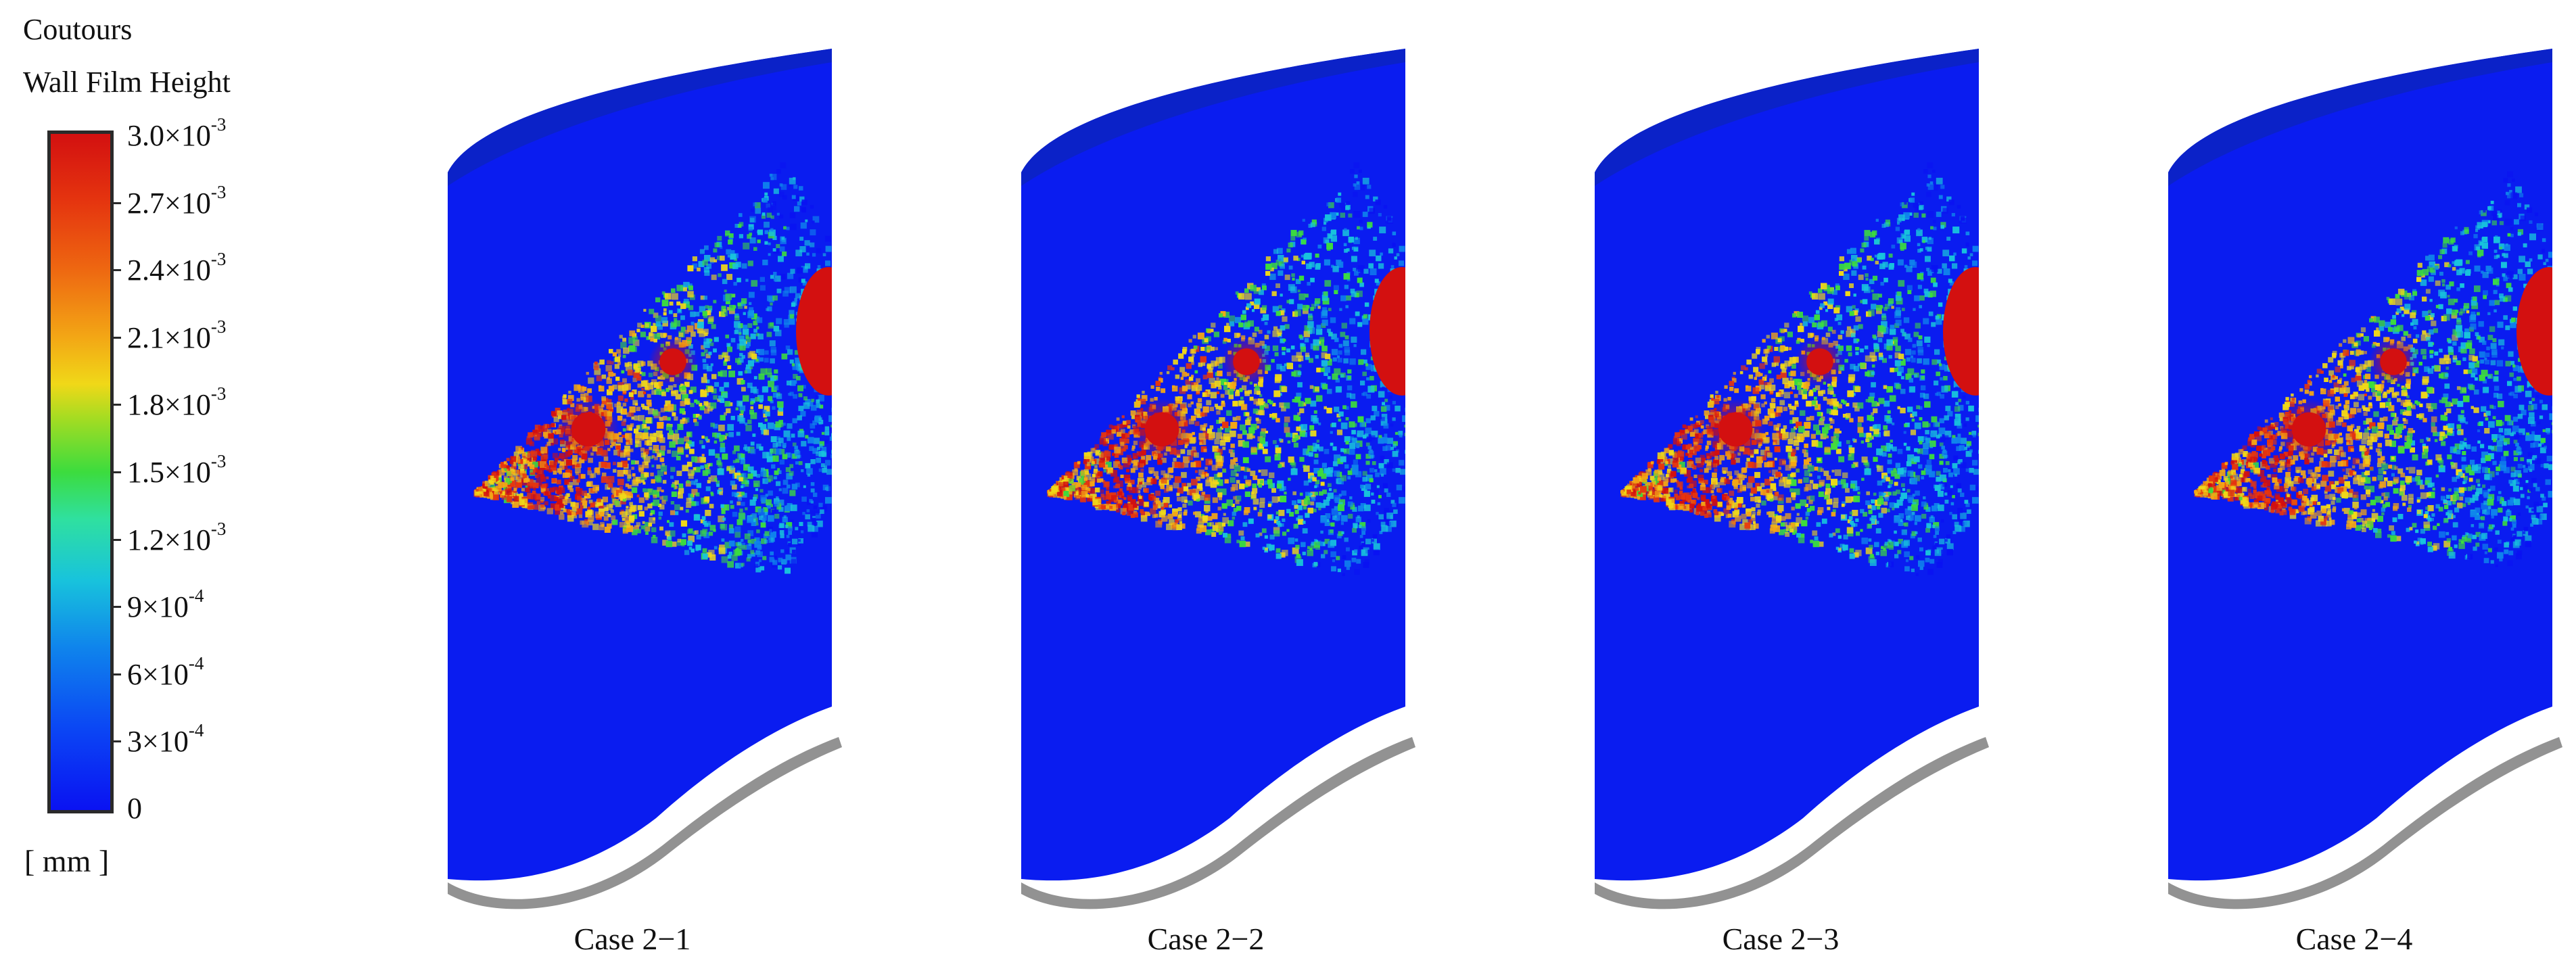 Image resolution: width=2576 pixels, height=973 pixels. Describe the element at coordinates (177, 470) in the screenshot. I see `colorbar-tick-label: 1.5×10⁻³` at that location.